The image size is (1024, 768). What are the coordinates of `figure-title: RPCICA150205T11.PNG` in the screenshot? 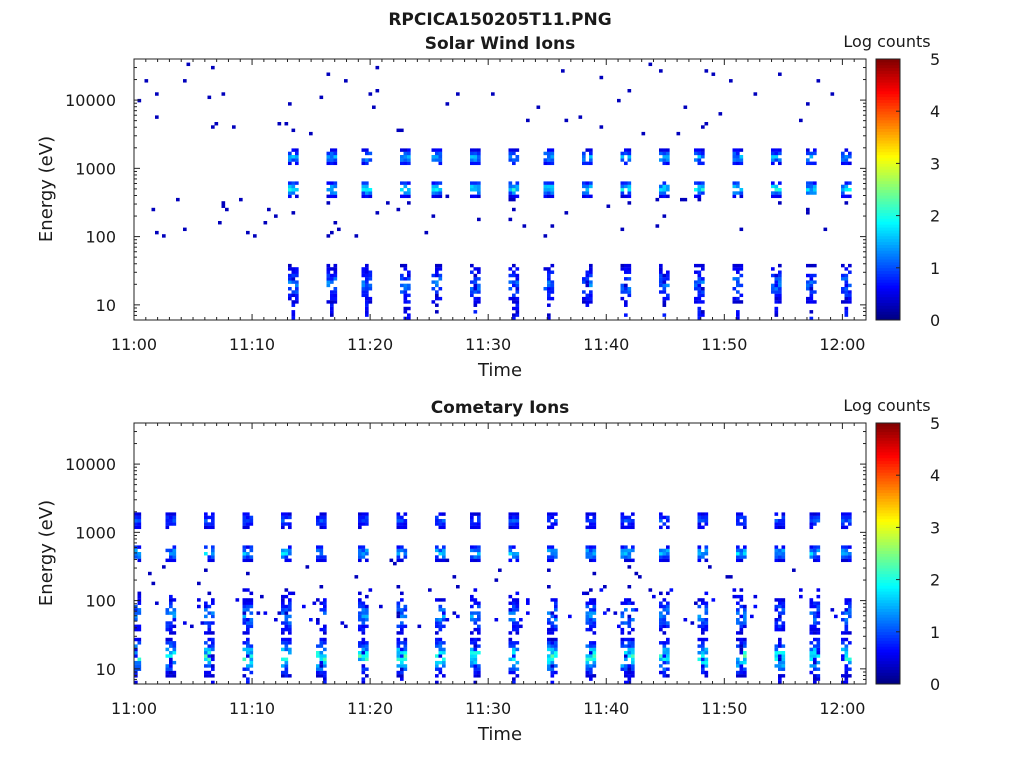 It's located at (499, 20).